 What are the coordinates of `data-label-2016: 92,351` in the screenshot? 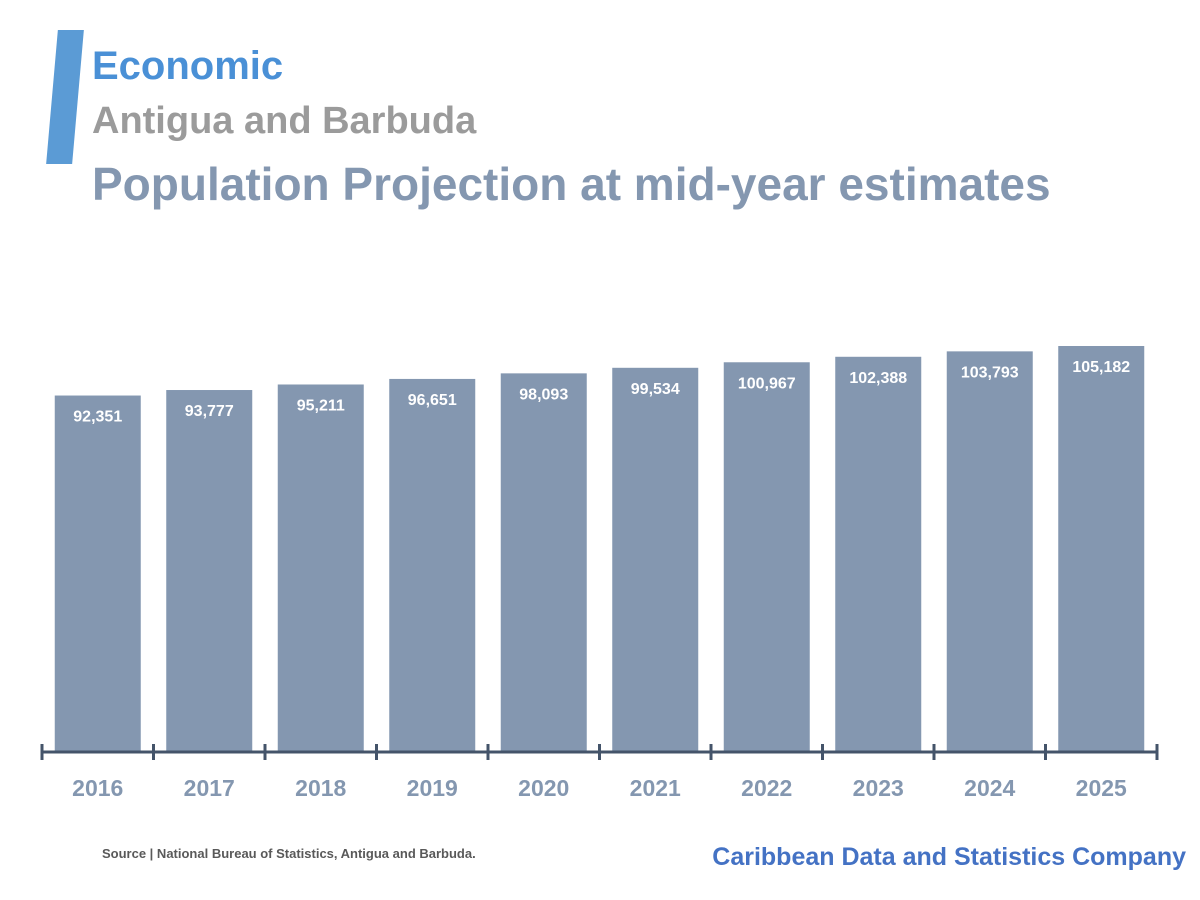 It's located at (97, 417).